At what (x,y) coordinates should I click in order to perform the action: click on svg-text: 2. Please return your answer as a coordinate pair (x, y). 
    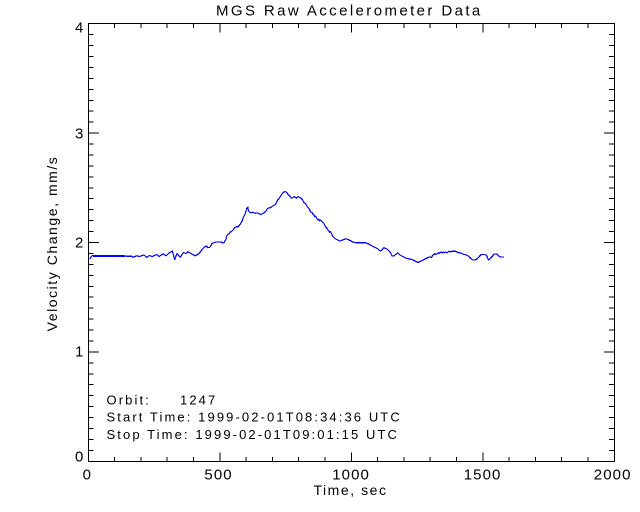
    Looking at the image, I should click on (79, 243).